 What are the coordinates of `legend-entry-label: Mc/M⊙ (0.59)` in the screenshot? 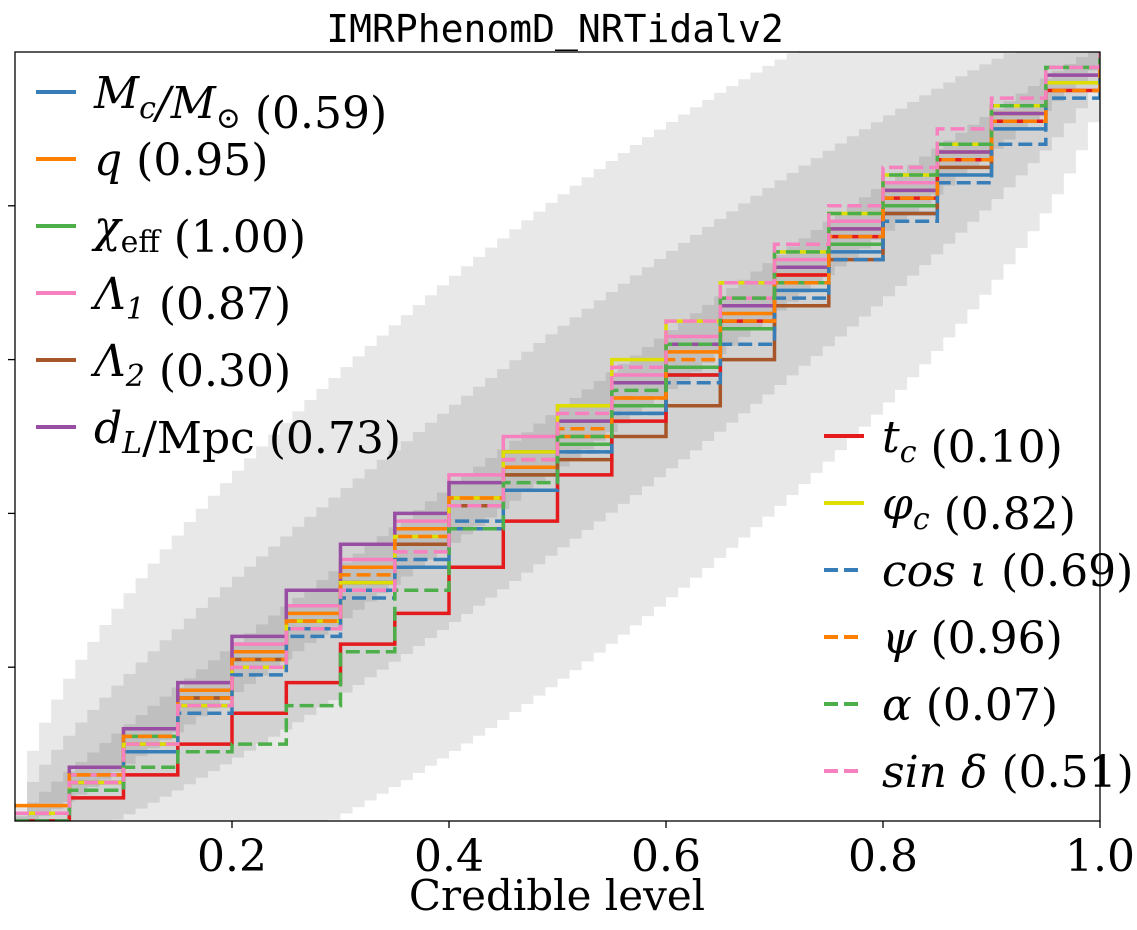 It's located at (240, 103).